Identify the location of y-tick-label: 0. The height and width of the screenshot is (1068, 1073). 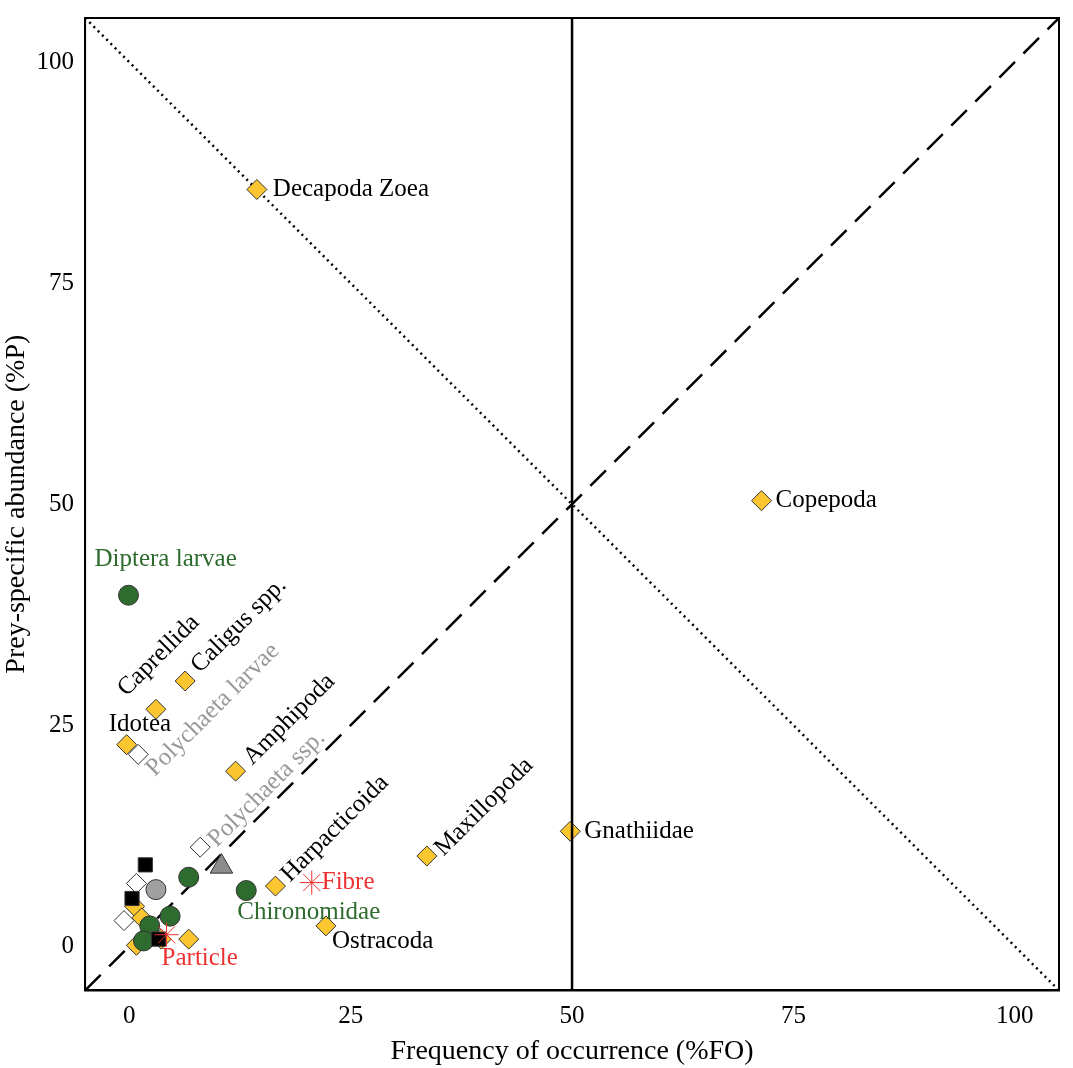
(68, 944).